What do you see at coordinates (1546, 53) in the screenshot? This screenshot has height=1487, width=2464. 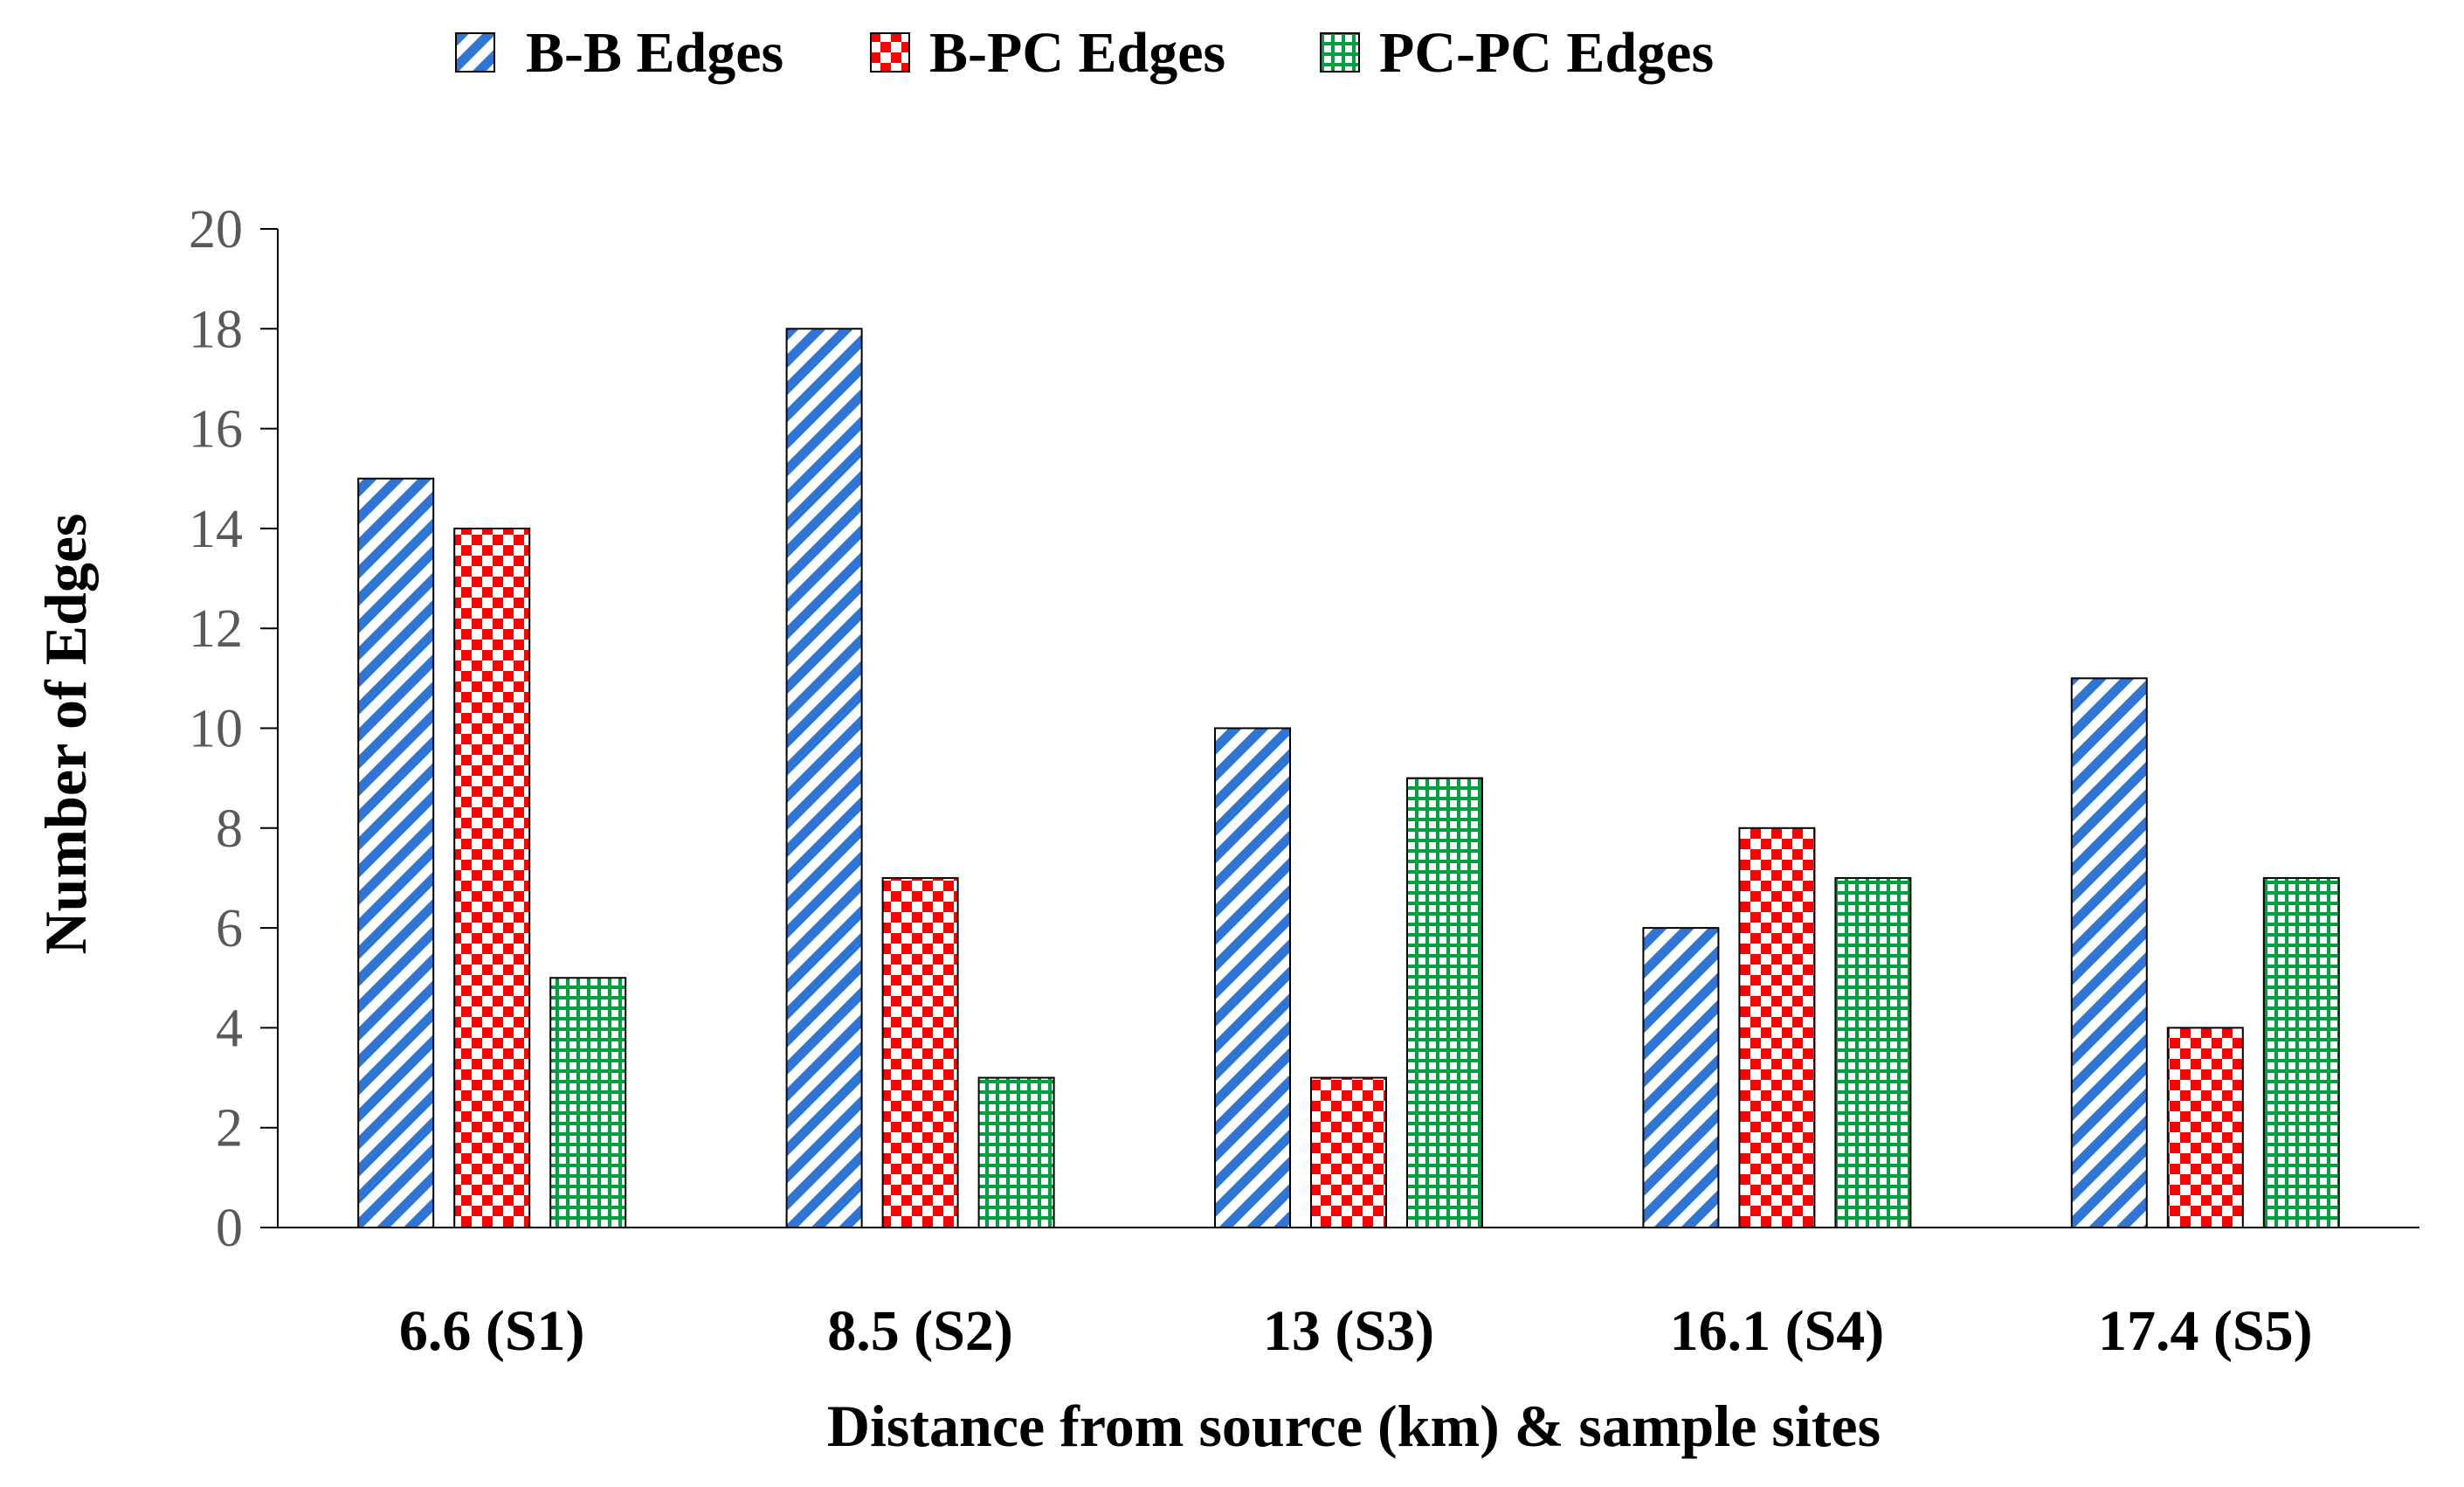 I see `legend-label: PC-PC Edges` at bounding box center [1546, 53].